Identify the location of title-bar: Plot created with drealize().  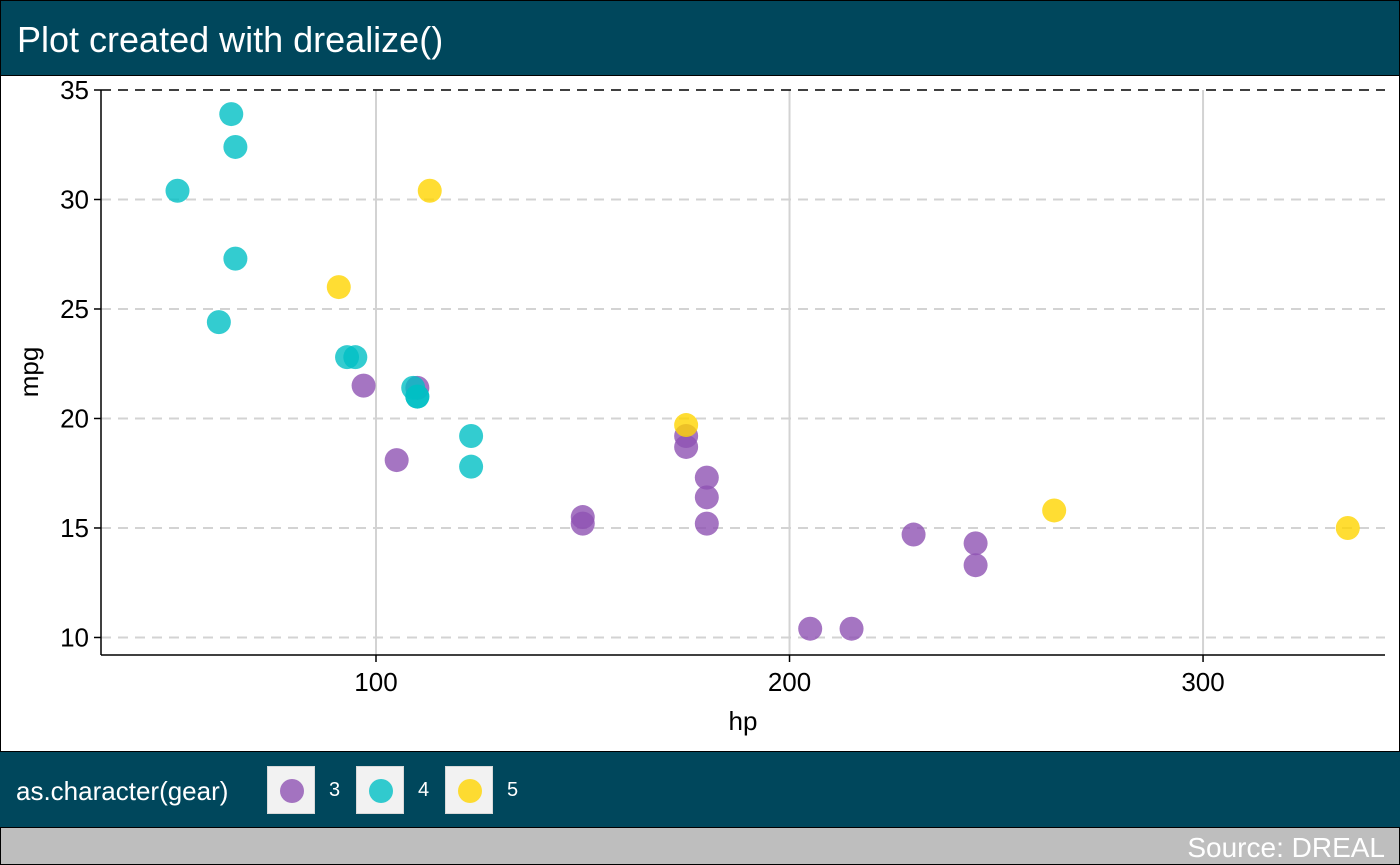
(700, 38).